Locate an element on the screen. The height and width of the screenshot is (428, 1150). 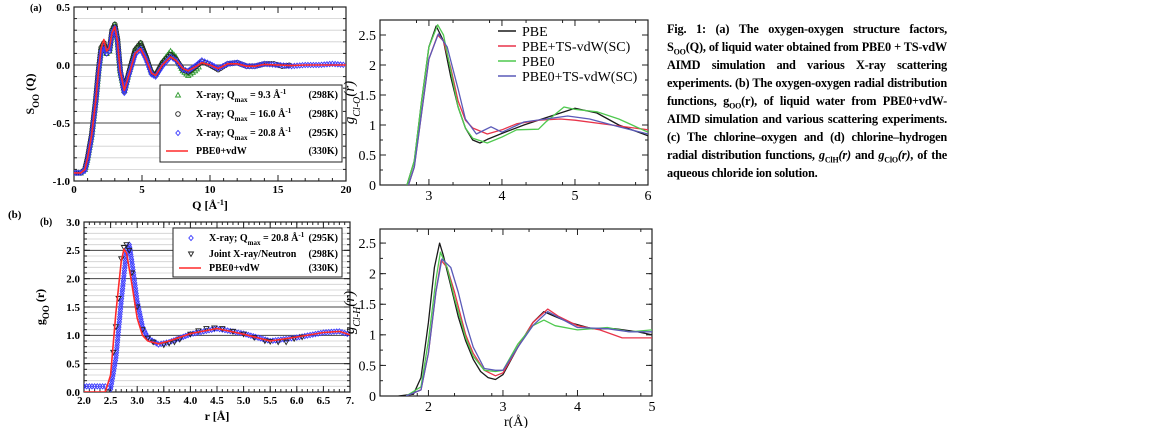
legend-temperature: (330K) is located at coordinates (323, 151).